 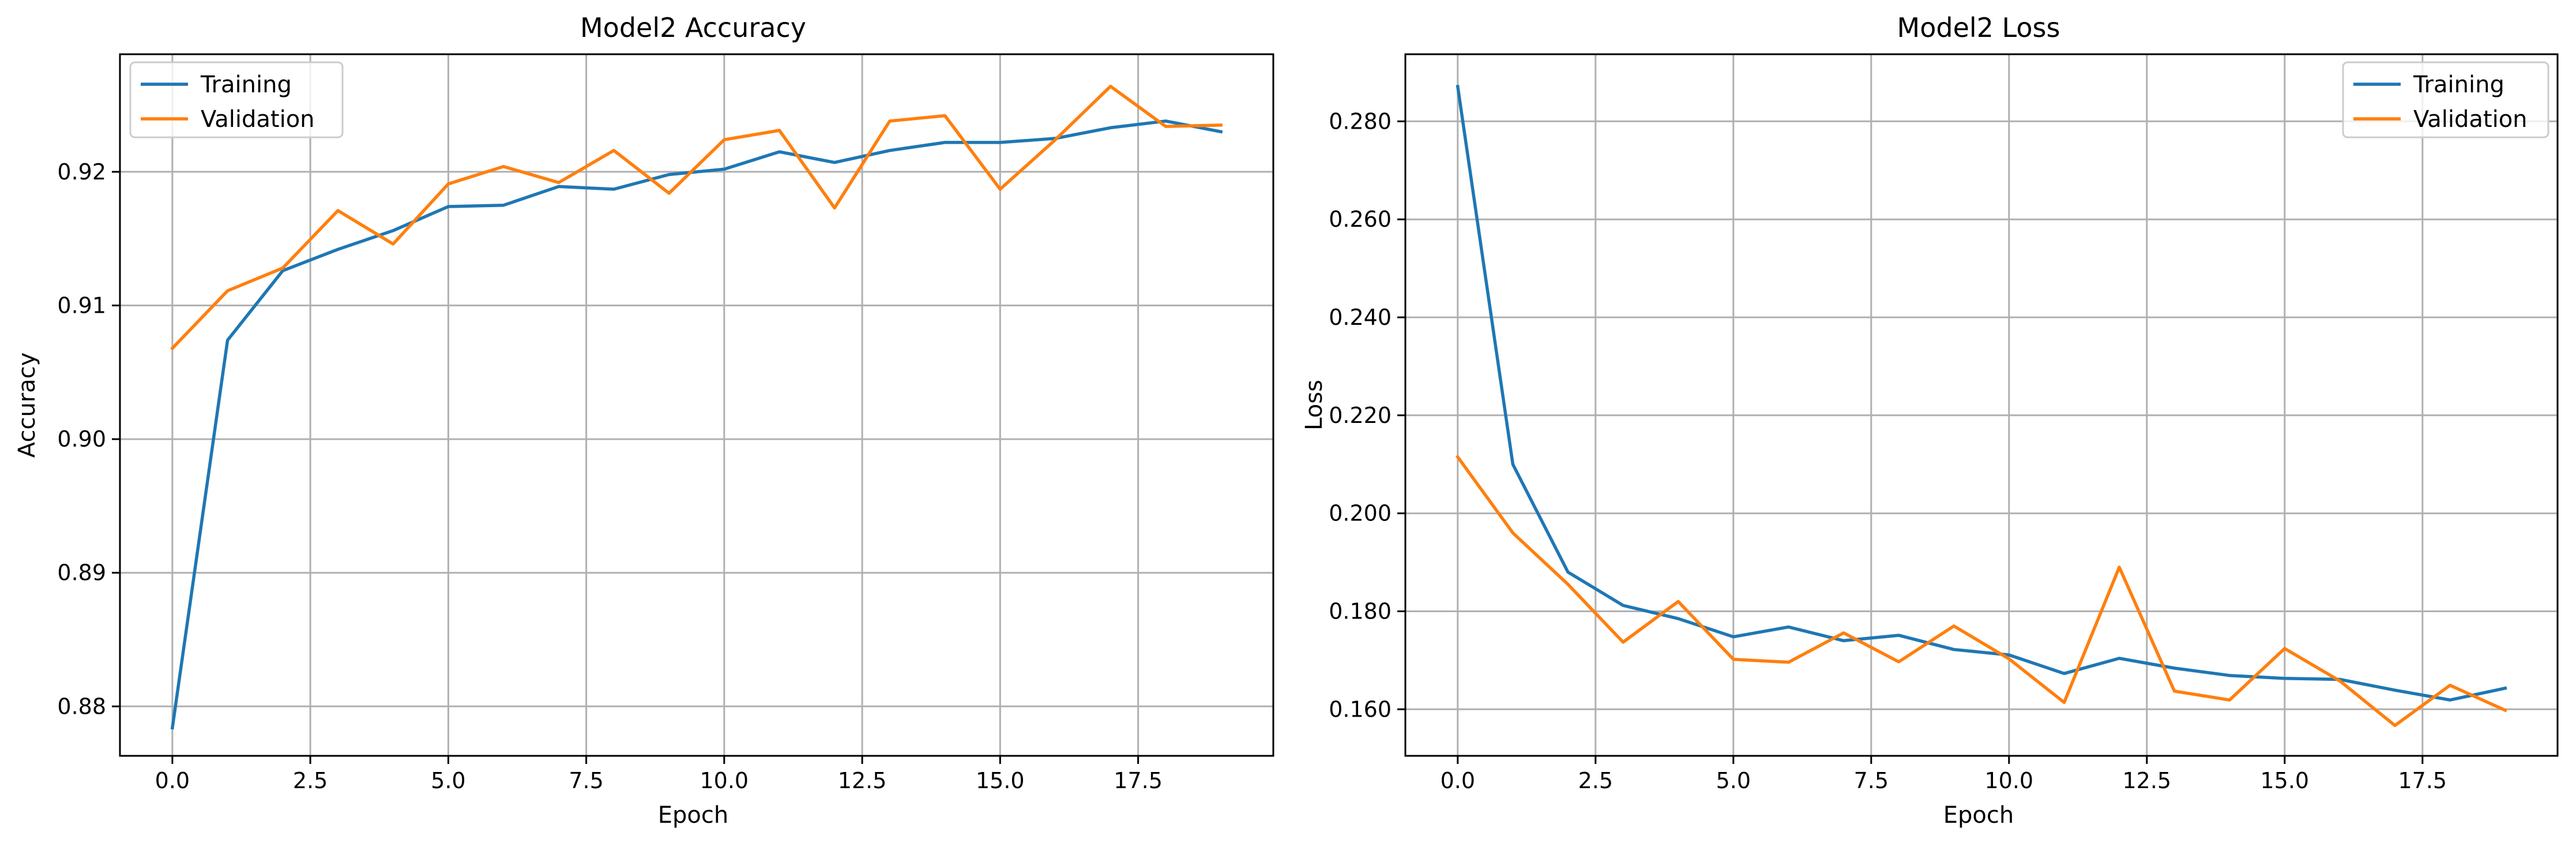 I want to click on loss-x-axis-label: Epoch, so click(x=1978, y=816).